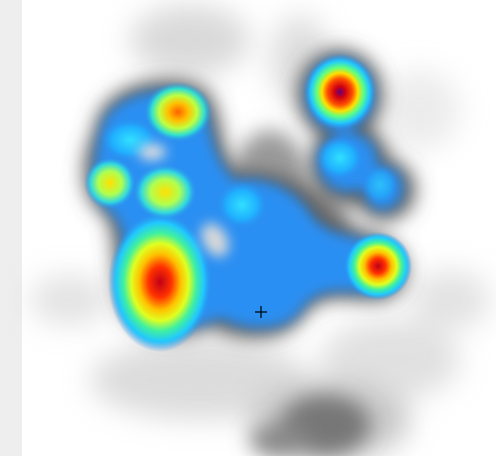 Image resolution: width=496 pixels, height=456 pixels. Describe the element at coordinates (183, 200) in the screenshot. I see `holes` at that location.